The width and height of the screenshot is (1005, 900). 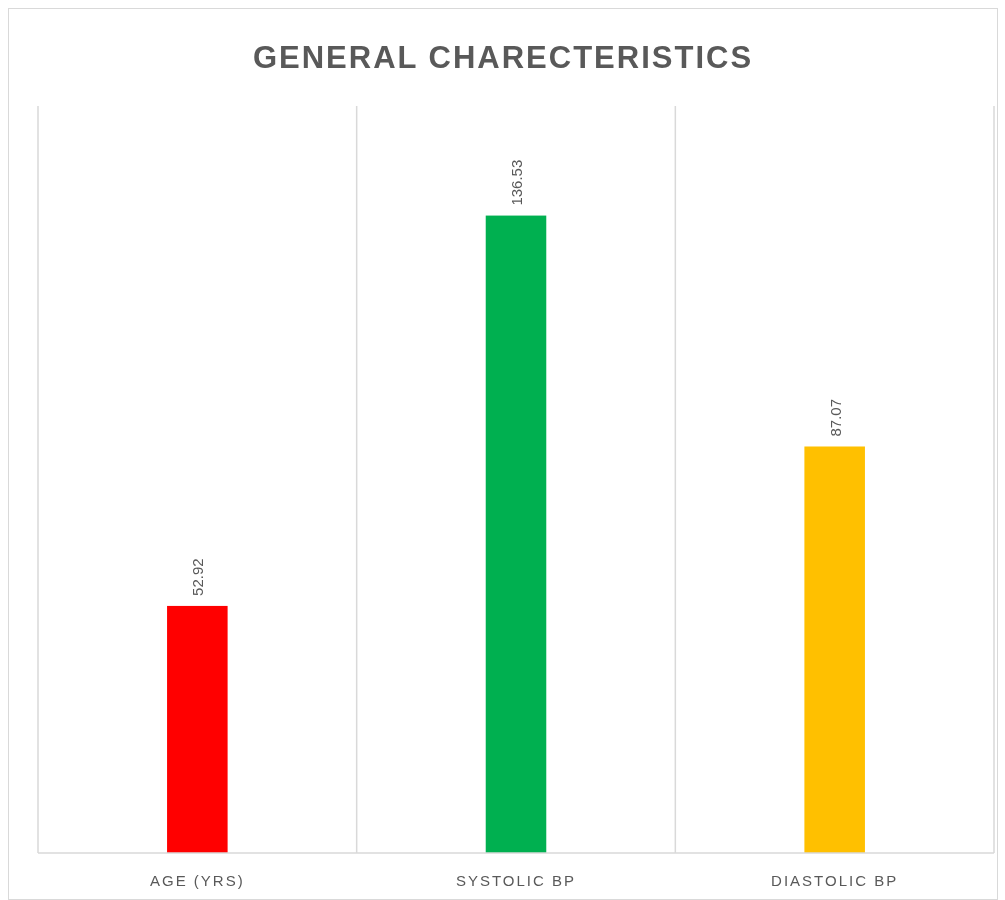 What do you see at coordinates (503, 57) in the screenshot?
I see `chart-title: GENERAL CHARECTERISTICS` at bounding box center [503, 57].